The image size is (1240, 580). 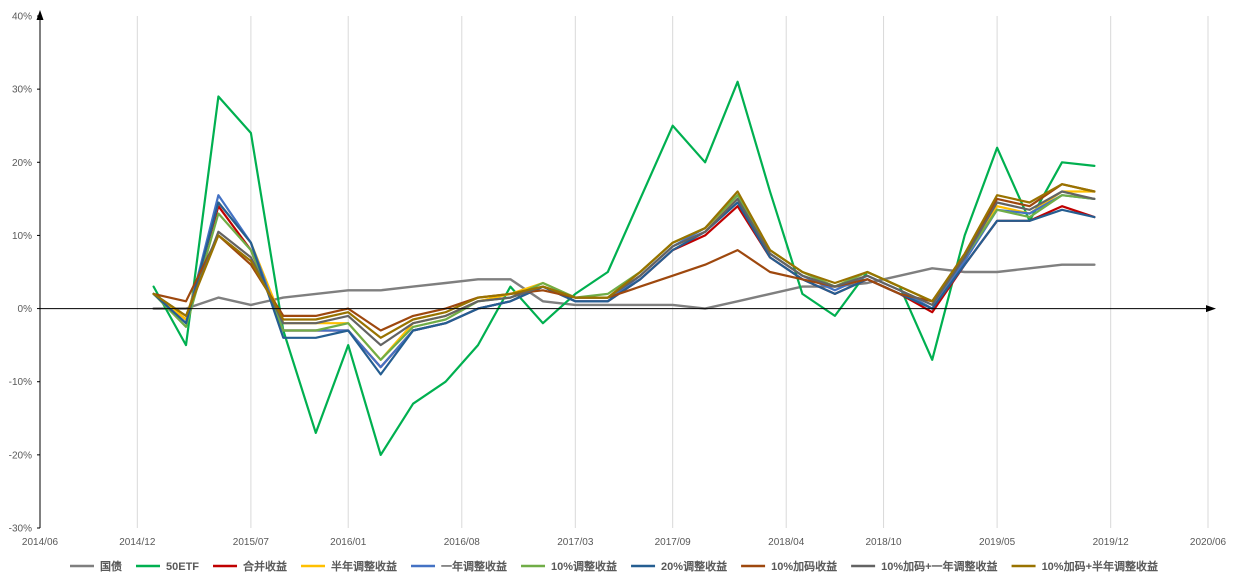 I want to click on x-tick-label: 2017/03, so click(x=575, y=542).